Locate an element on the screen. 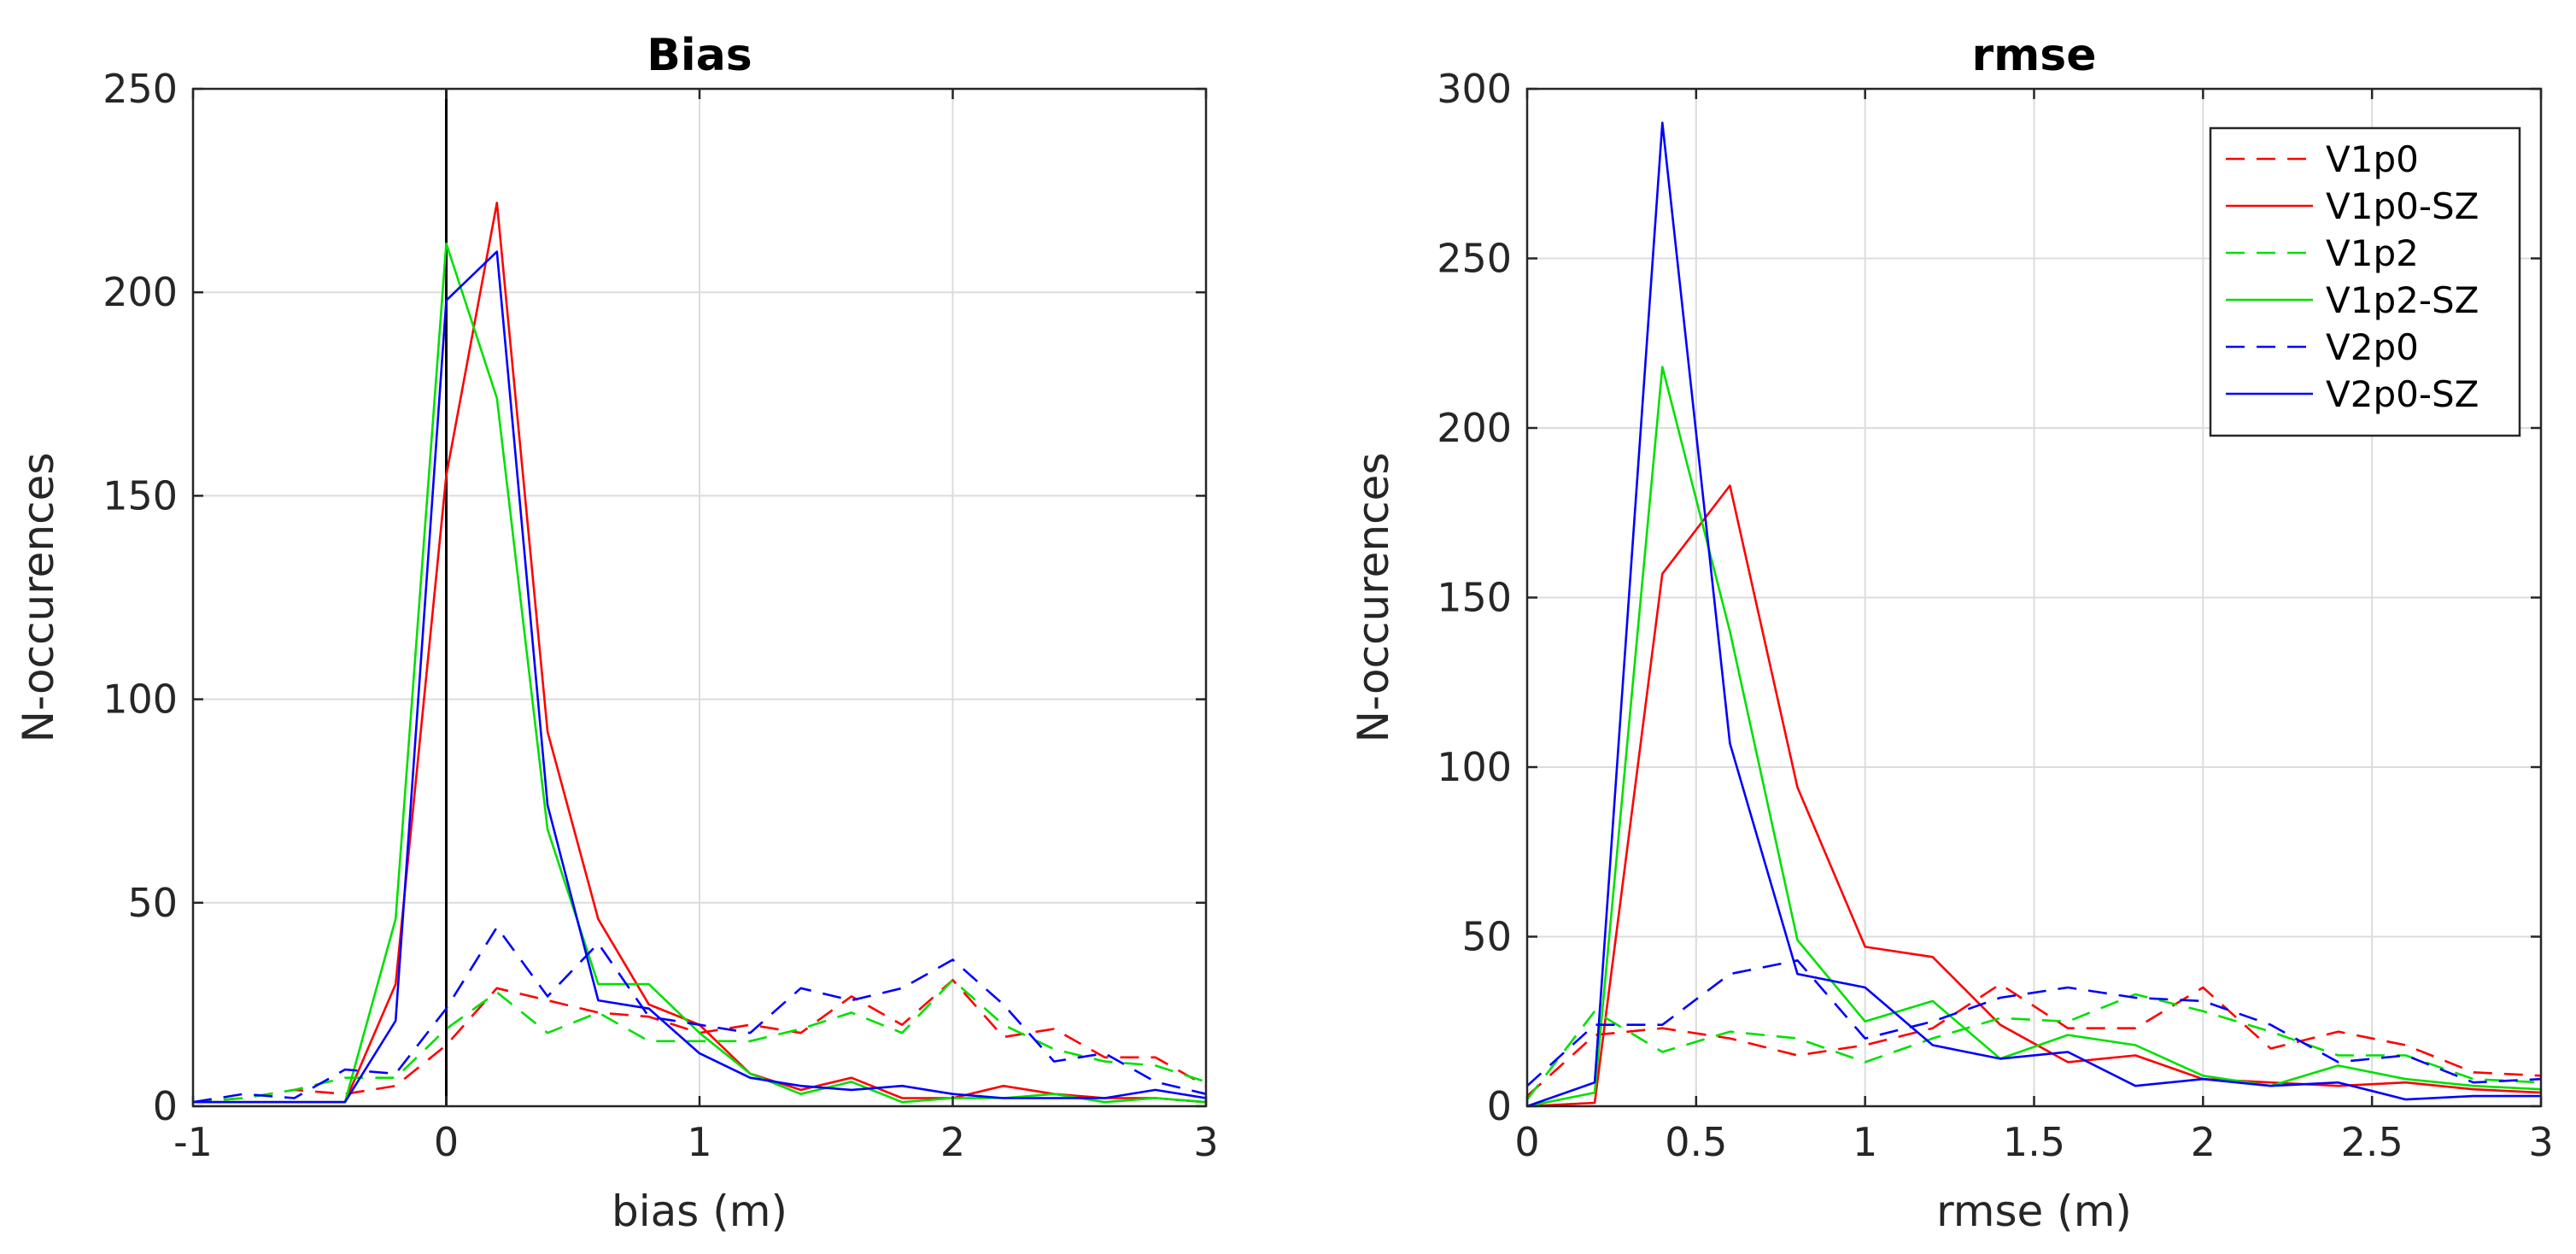 The width and height of the screenshot is (2576, 1254). series-line-v1p0 is located at coordinates (2034, 1040).